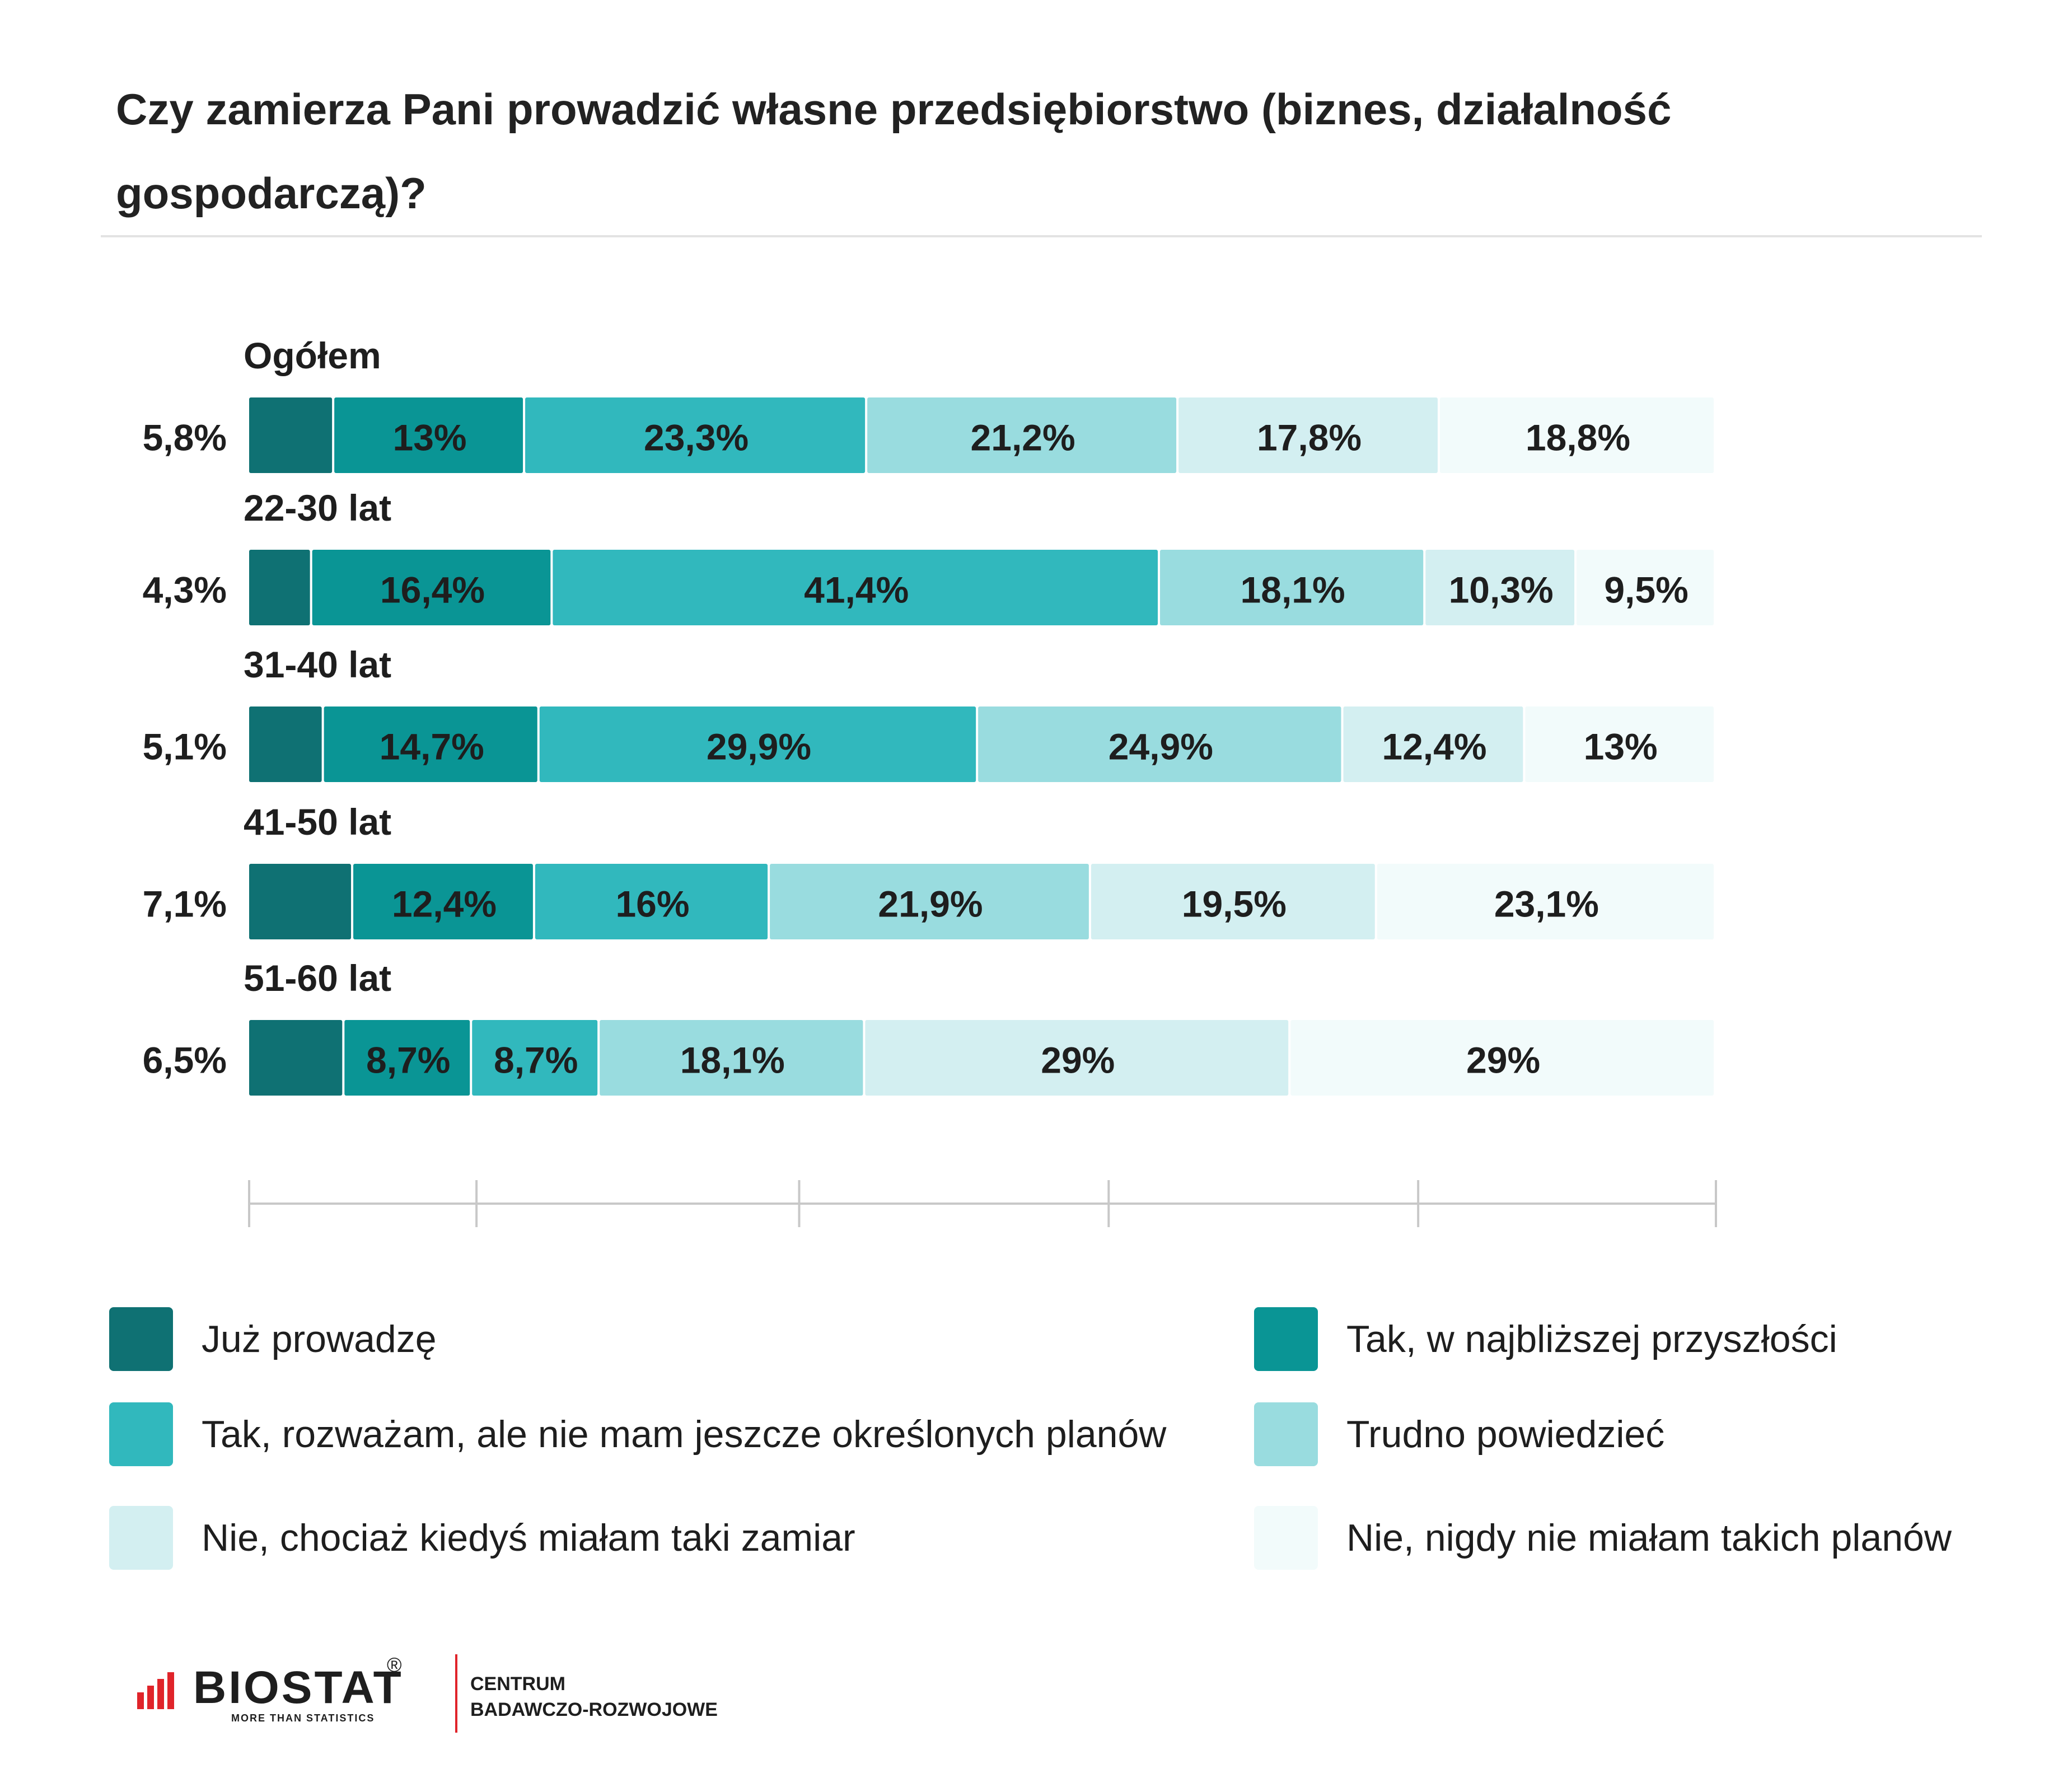  What do you see at coordinates (394, 1664) in the screenshot?
I see `logo-registered-mark: ®` at bounding box center [394, 1664].